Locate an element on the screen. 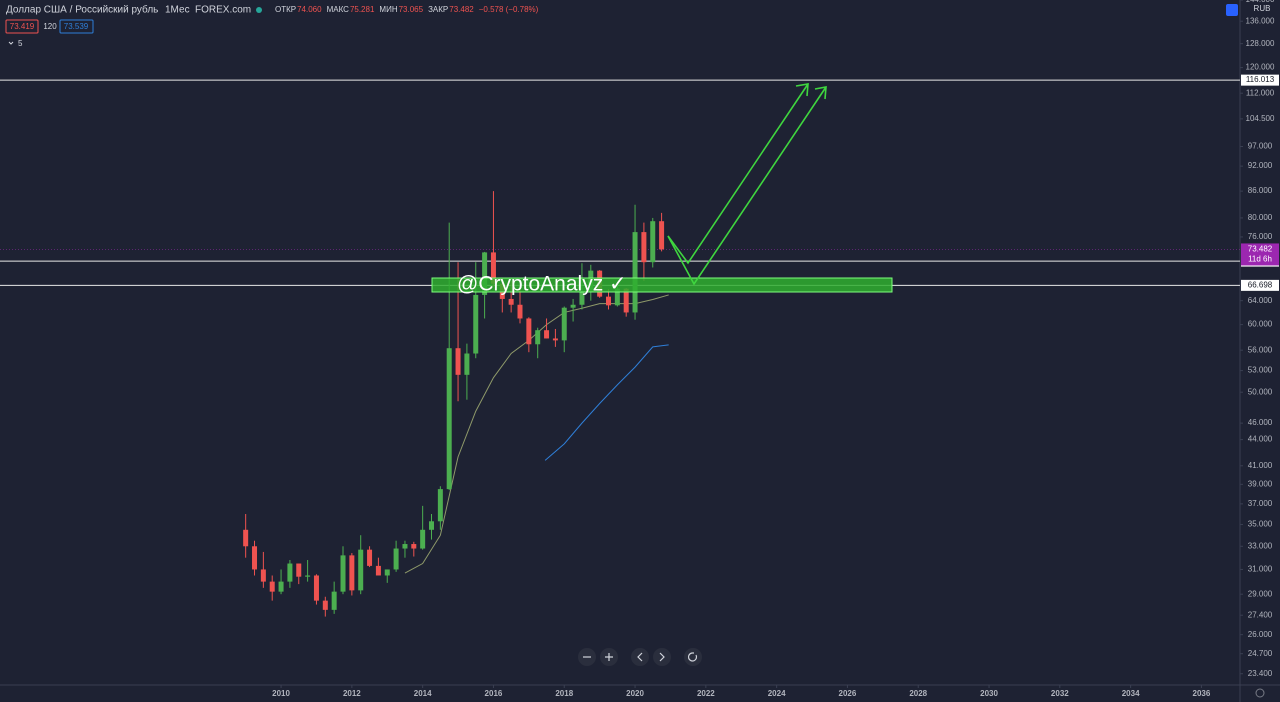  ohlc-label: МАКС is located at coordinates (338, 9).